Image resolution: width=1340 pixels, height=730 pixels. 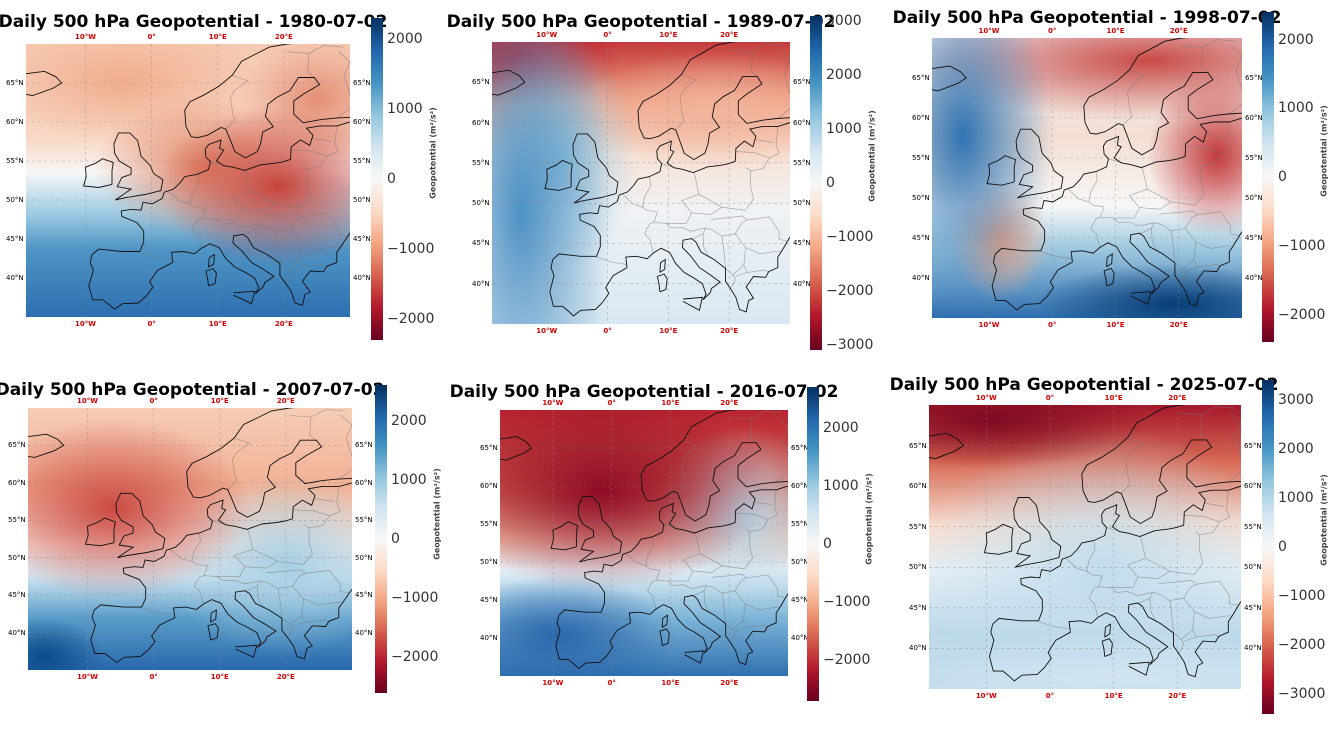 I want to click on latitude-tick-label: 45°N, so click(x=481, y=243).